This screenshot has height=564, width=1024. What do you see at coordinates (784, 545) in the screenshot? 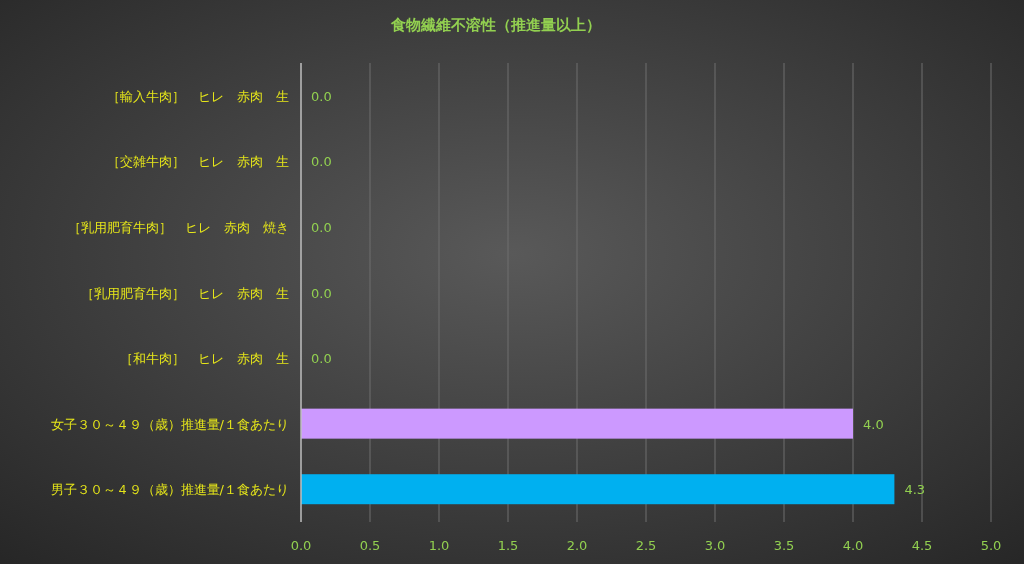
I see `x-tick-label: 3.5` at bounding box center [784, 545].